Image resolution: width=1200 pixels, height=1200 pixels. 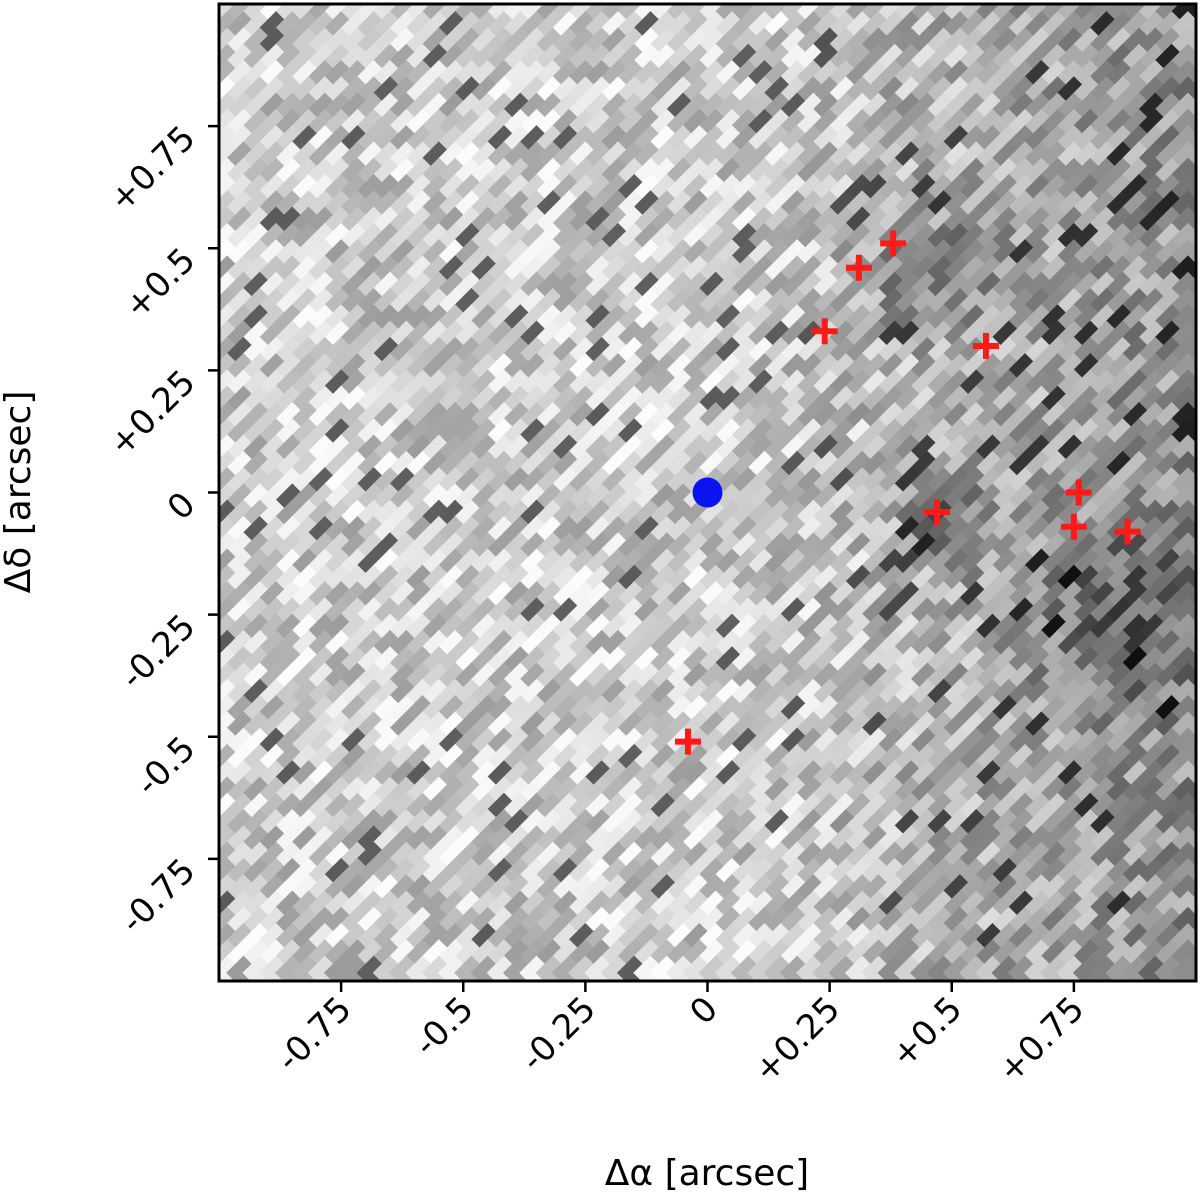 What do you see at coordinates (158, 652) in the screenshot?
I see `y-tick-label: -0.25` at bounding box center [158, 652].